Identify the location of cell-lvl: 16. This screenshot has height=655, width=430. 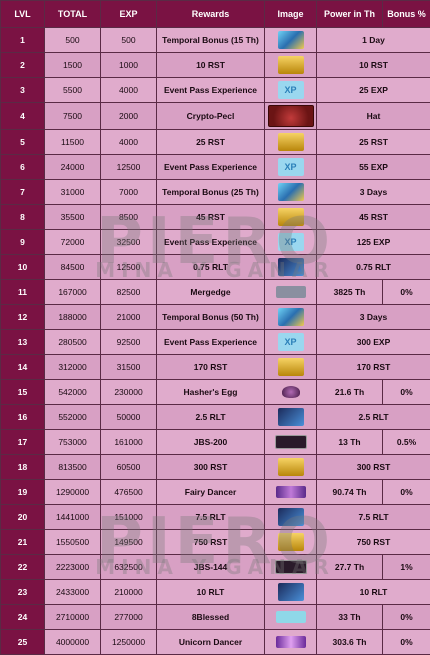
(23, 417).